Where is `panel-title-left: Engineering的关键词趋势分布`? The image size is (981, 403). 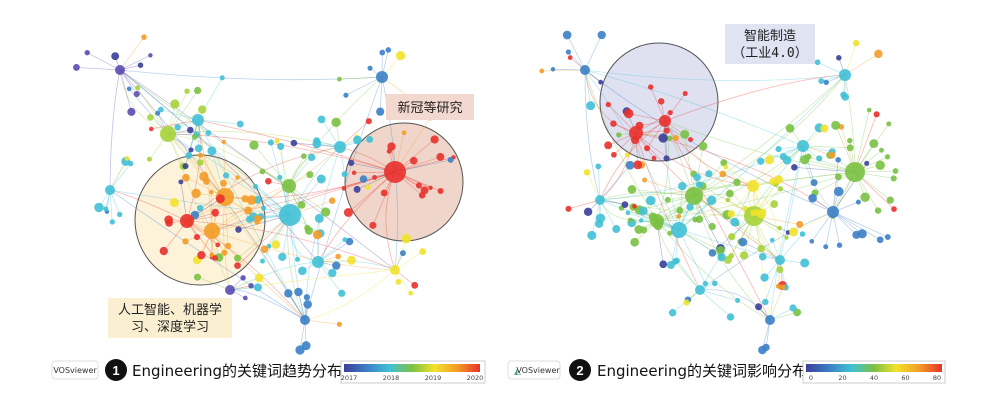
panel-title-left: Engineering的关键词趋势分布 is located at coordinates (237, 371).